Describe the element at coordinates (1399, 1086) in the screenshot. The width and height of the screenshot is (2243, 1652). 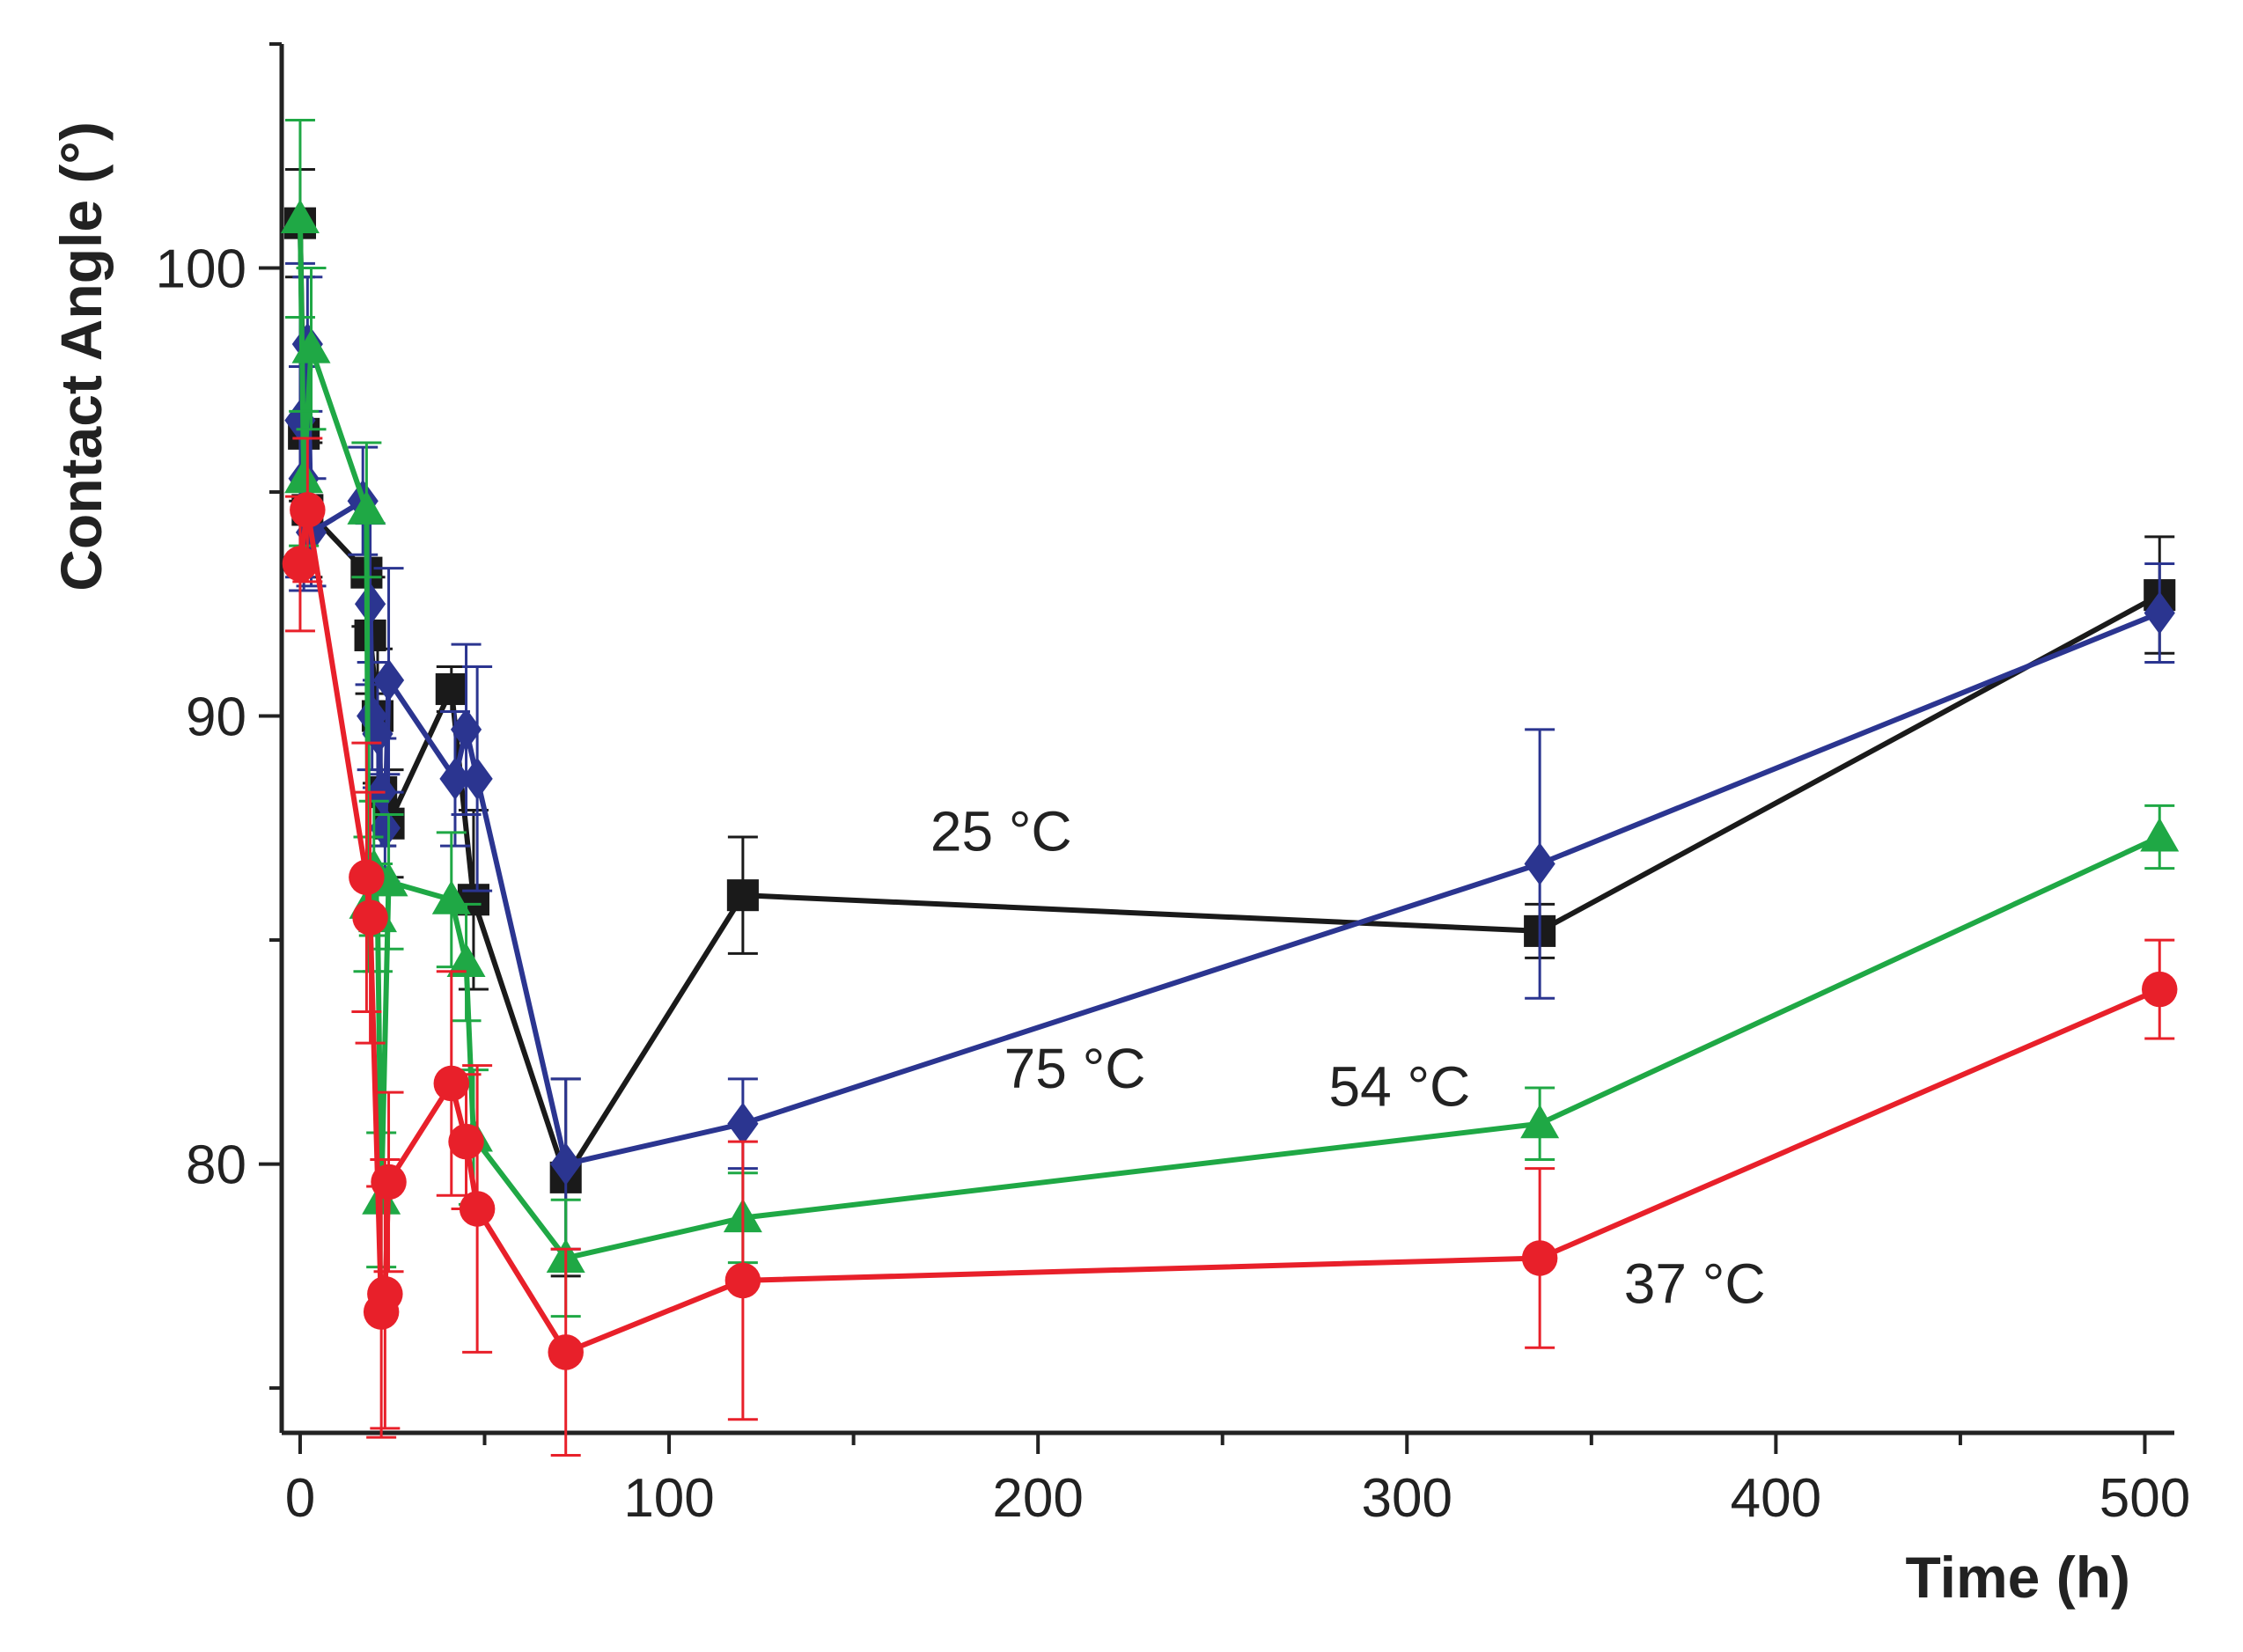
I see `series-annotation: 54 °C` at that location.